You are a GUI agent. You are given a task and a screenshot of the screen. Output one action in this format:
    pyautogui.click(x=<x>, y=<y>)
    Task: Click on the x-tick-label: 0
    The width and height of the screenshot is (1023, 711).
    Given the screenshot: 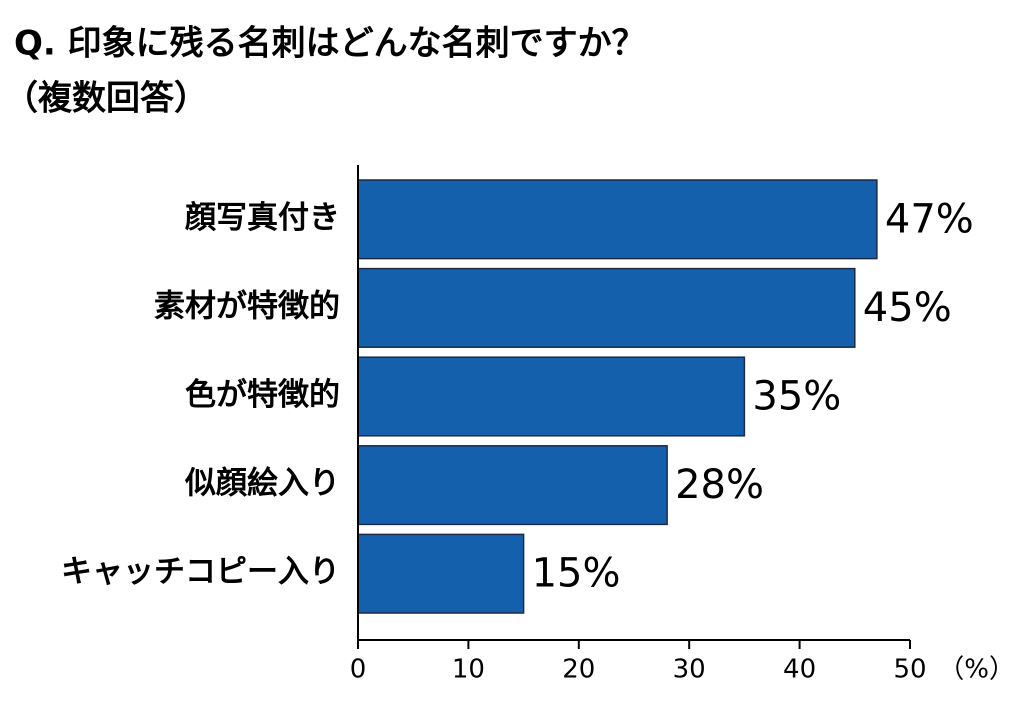 What is the action you would take?
    pyautogui.click(x=358, y=670)
    